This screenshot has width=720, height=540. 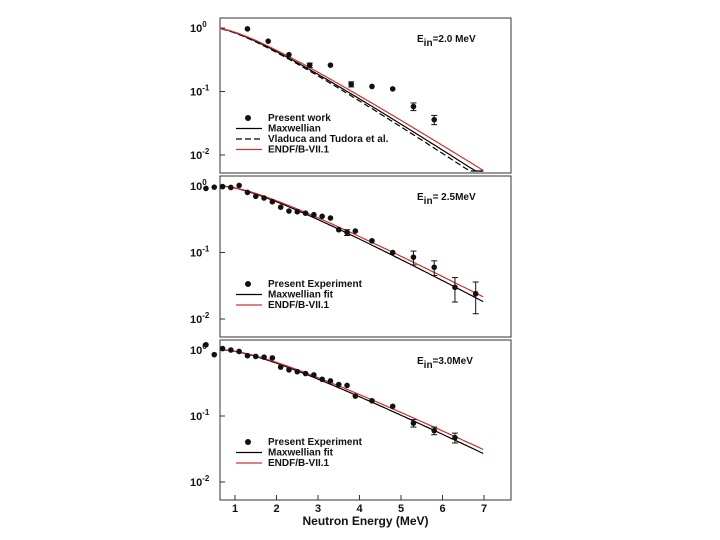 I want to click on panel-1-y-tick-label-3: 10⁻², so click(x=200, y=154).